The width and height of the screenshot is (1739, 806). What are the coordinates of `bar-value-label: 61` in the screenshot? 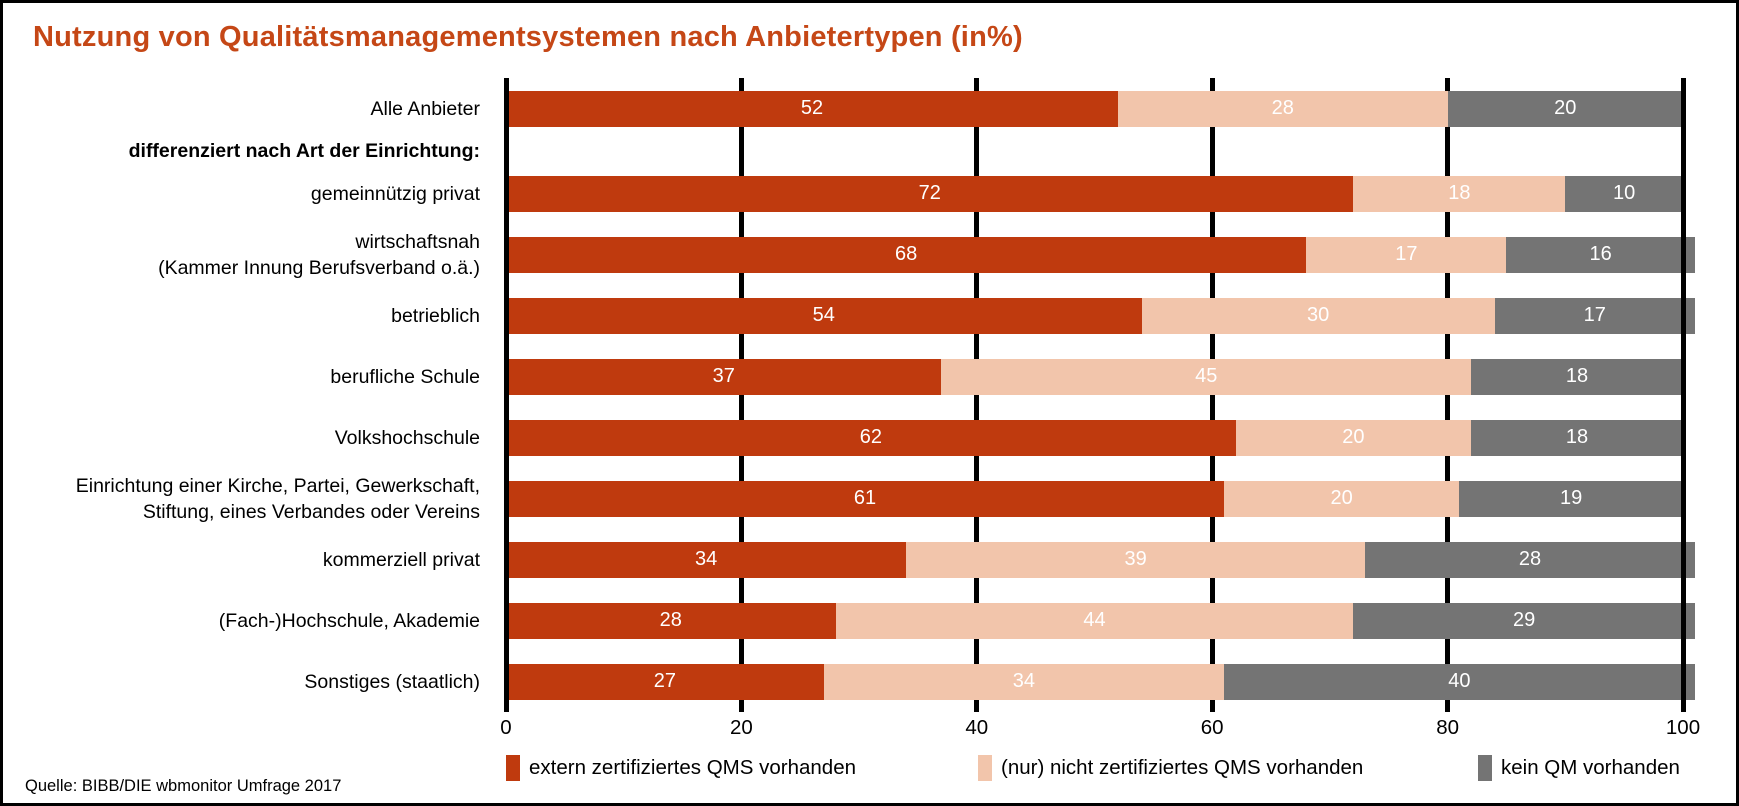 It's located at (865, 498).